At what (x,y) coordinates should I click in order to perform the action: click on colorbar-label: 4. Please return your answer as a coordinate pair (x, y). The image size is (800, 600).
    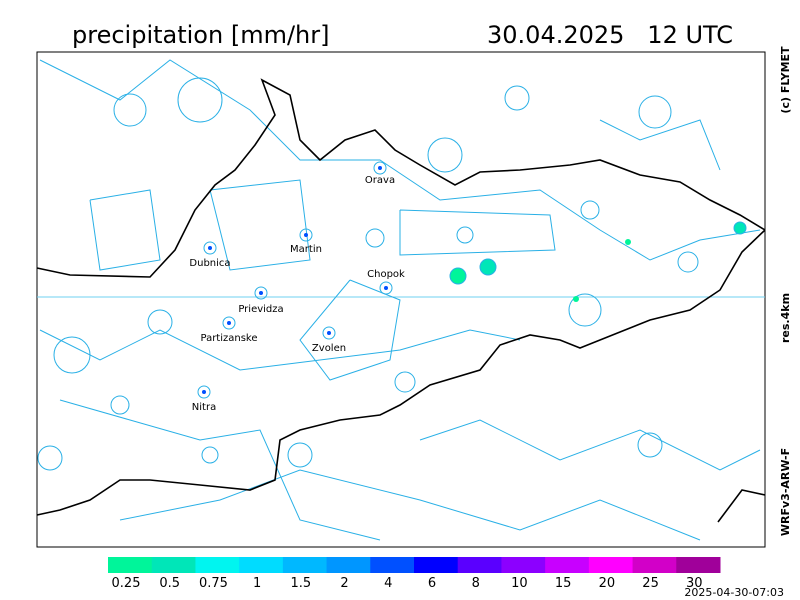
    Looking at the image, I should click on (388, 583).